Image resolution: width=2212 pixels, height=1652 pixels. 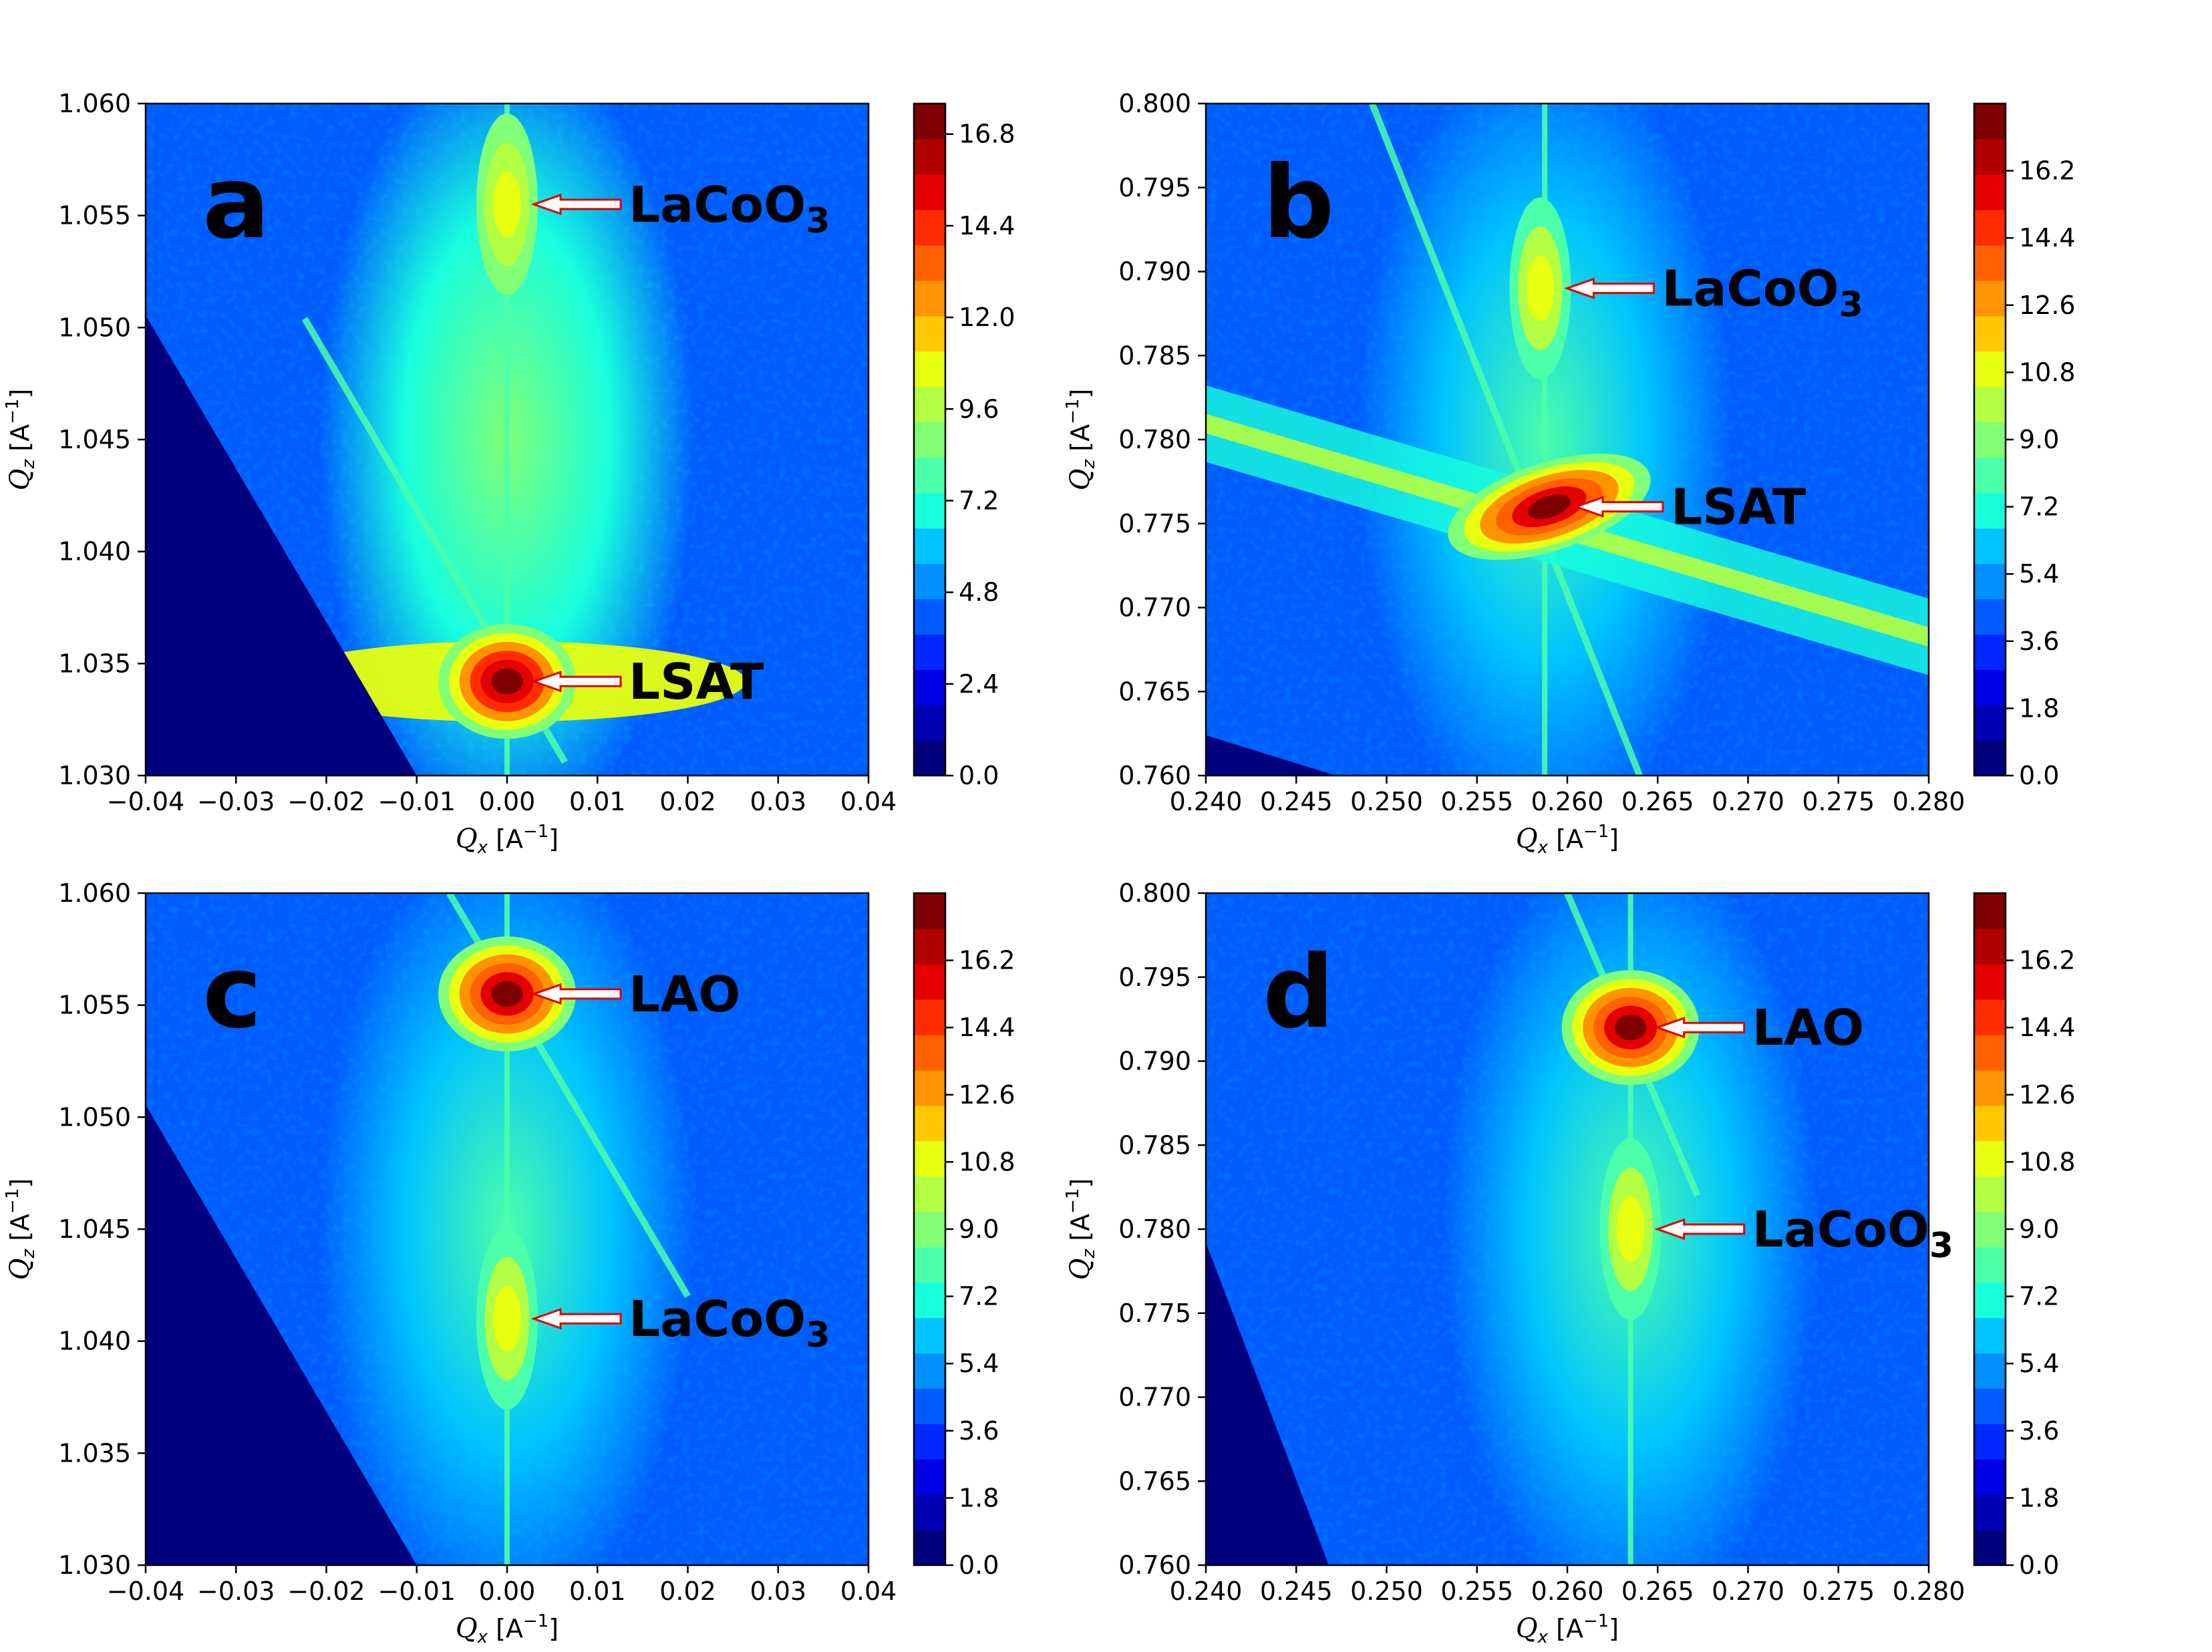 I want to click on y-tick-label: 1.040, so click(x=94, y=551).